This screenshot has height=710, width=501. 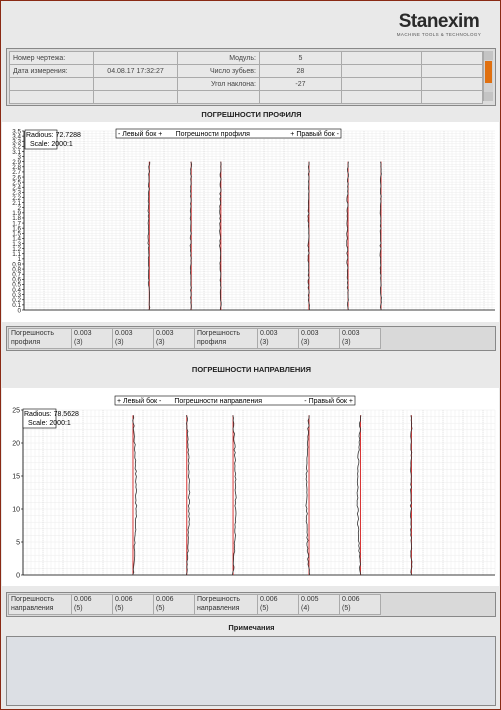 I want to click on y-tick-label: 1, so click(x=19, y=259).